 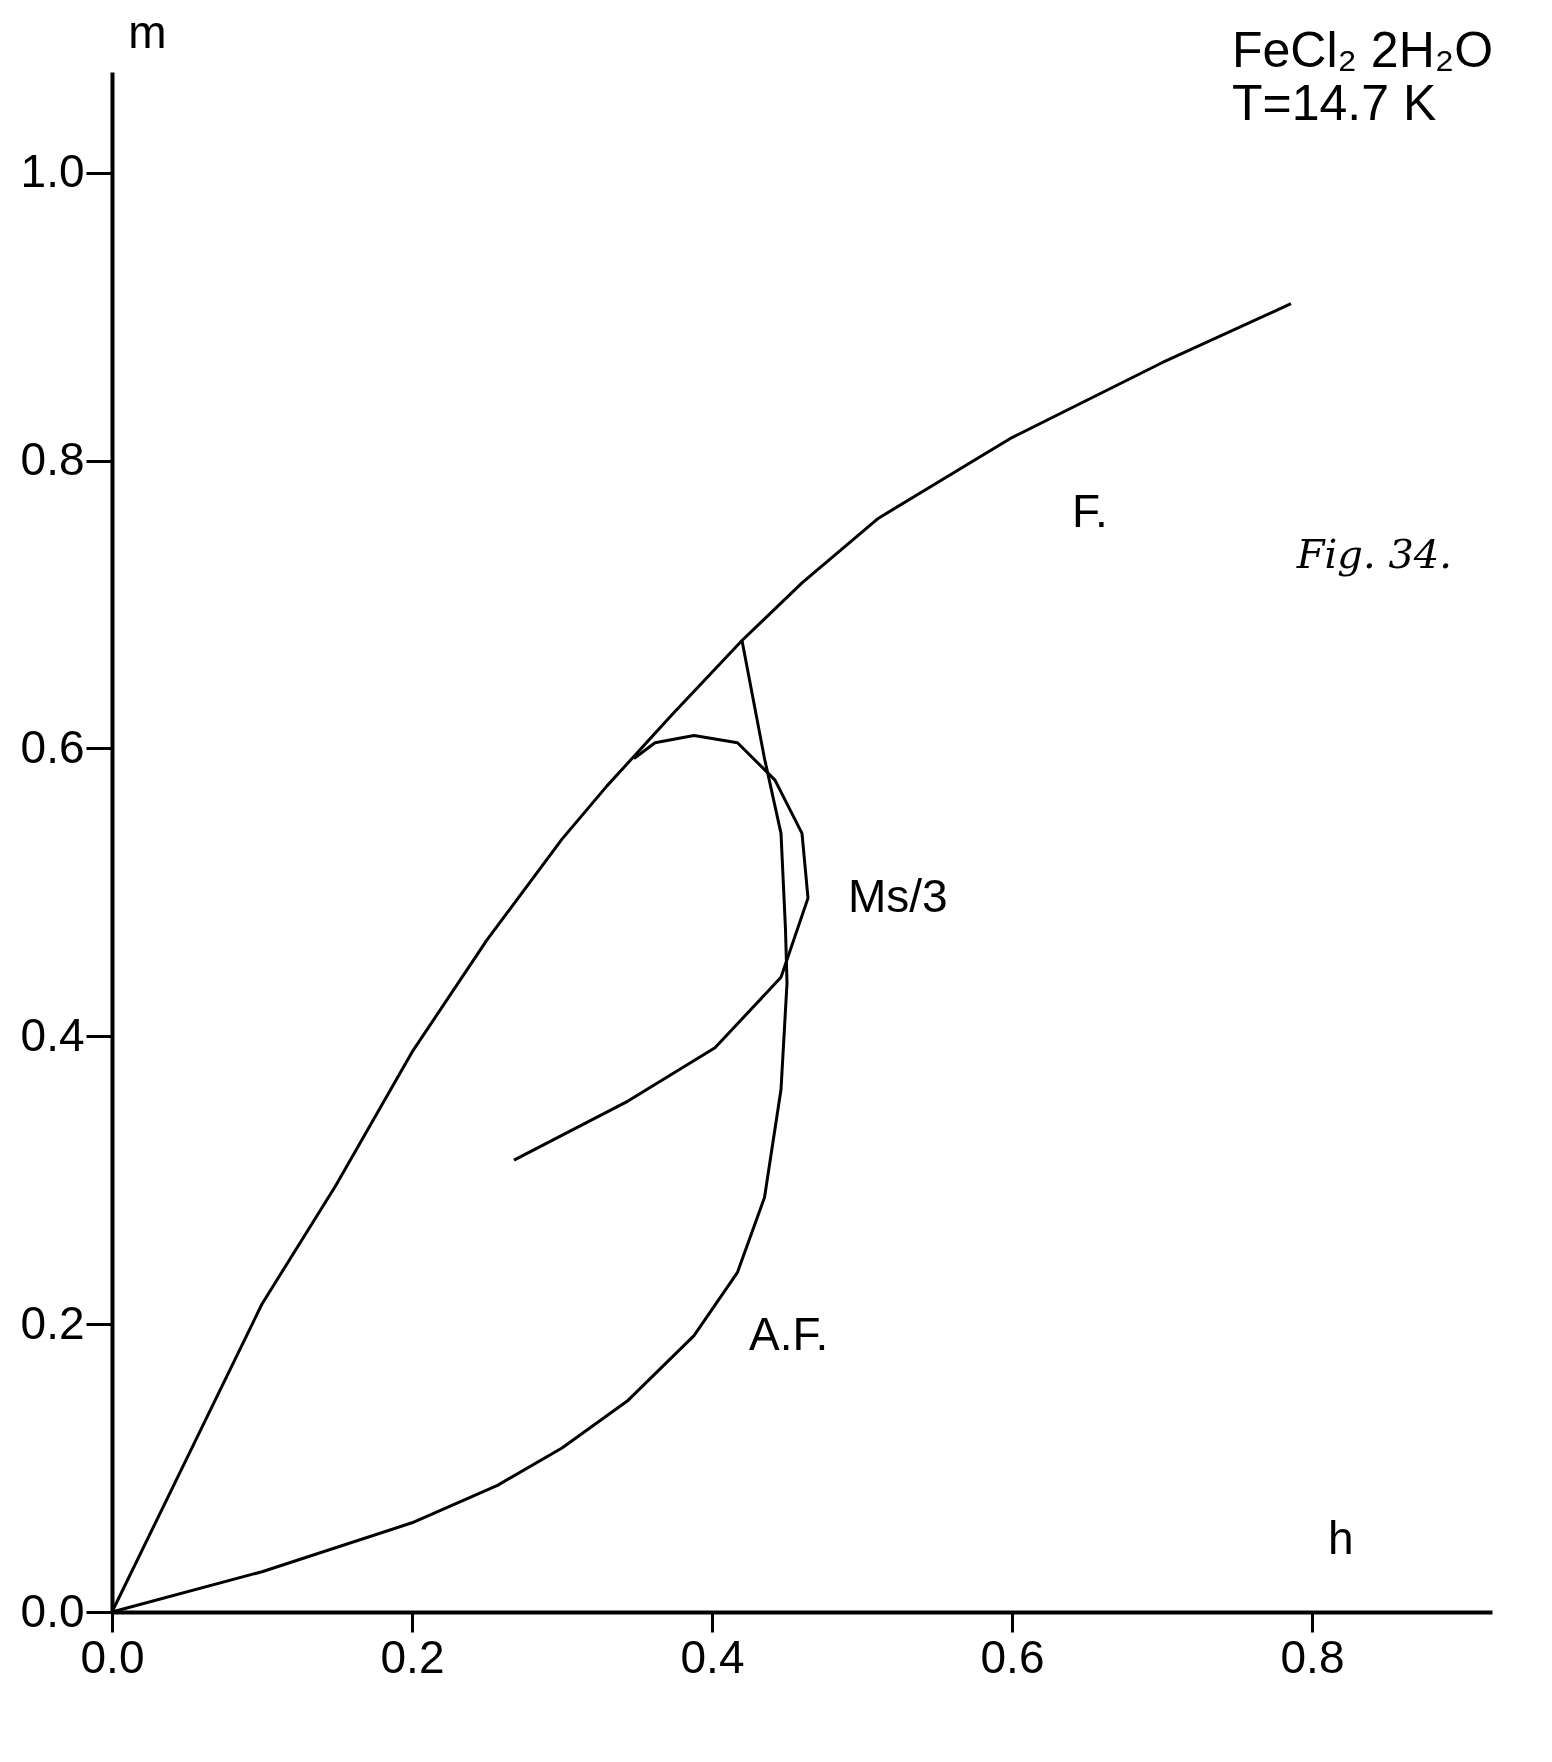 What do you see at coordinates (1090, 510) in the screenshot?
I see `series-label: F.` at bounding box center [1090, 510].